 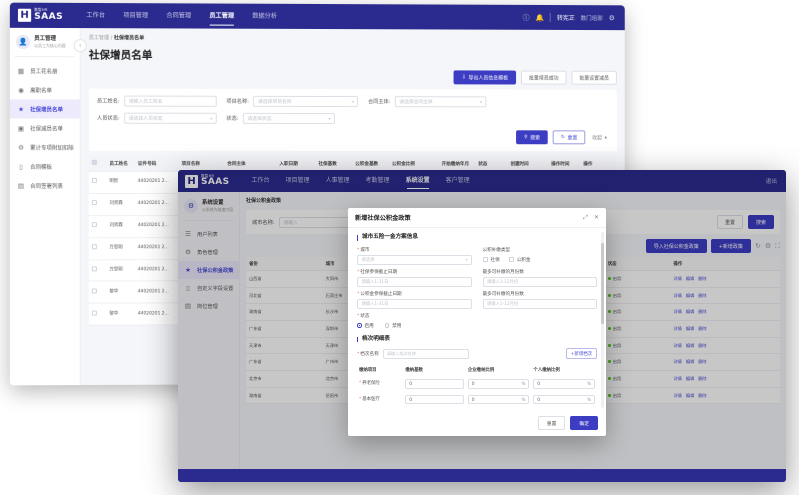 What do you see at coordinates (387, 325) in the screenshot?
I see `disabled-radio` at bounding box center [387, 325].